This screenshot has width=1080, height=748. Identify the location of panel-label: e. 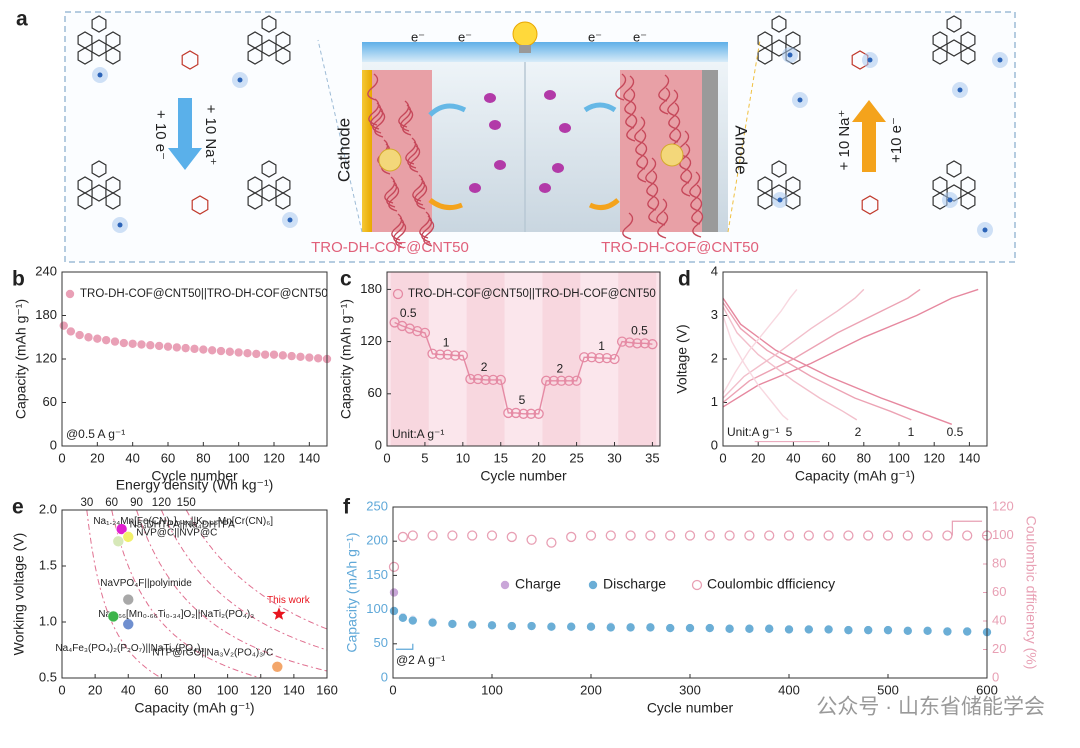
(18, 507).